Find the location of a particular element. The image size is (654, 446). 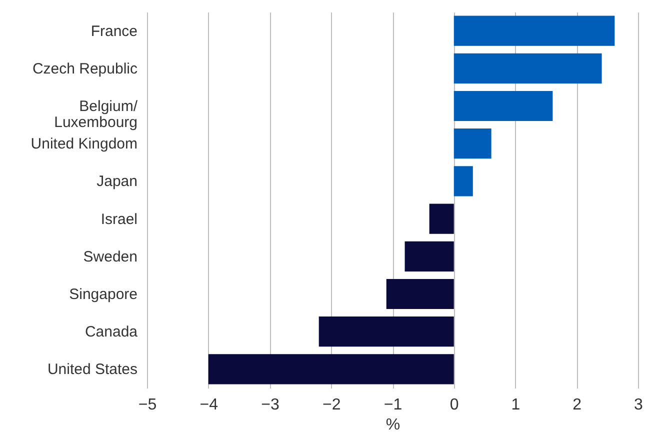

y-tick-label: Sweden is located at coordinates (110, 257).